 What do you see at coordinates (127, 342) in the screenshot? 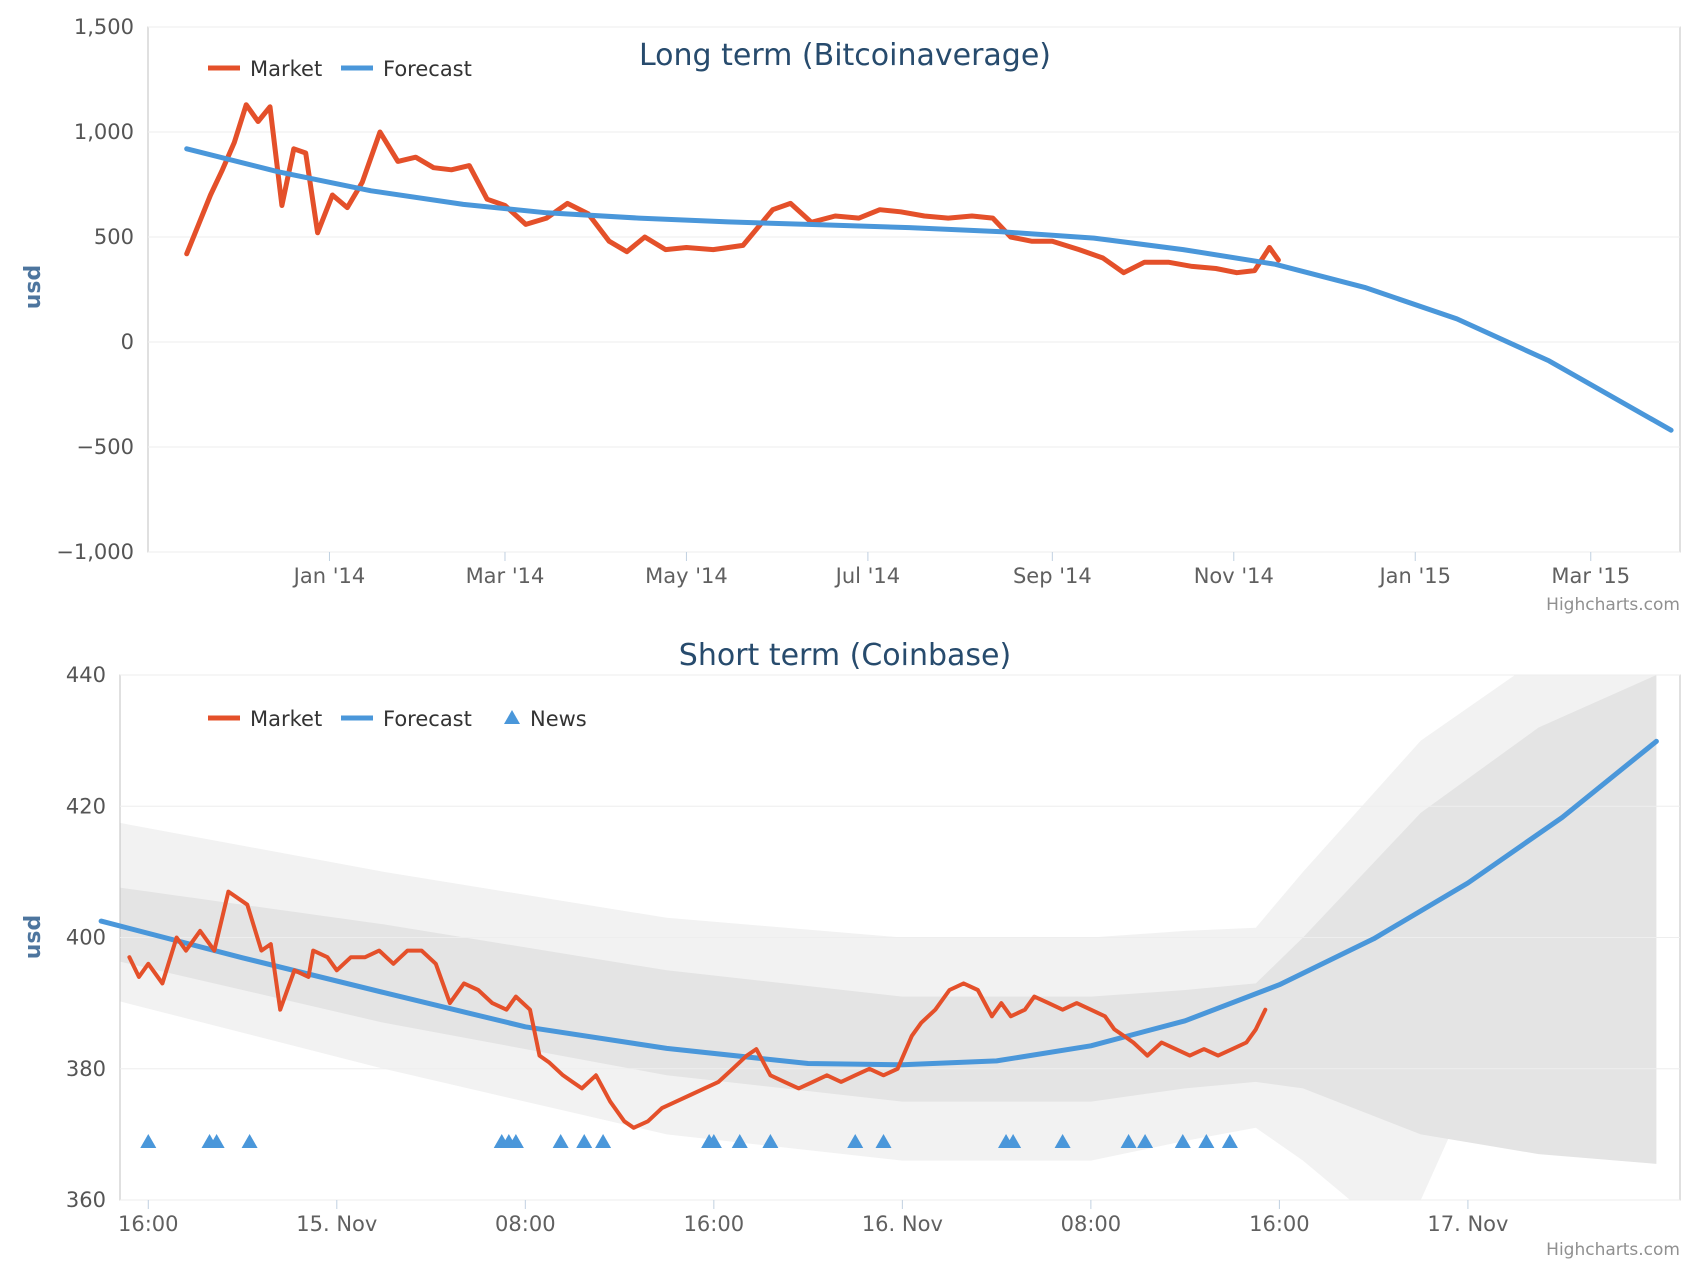
I see `y-tick-label: 0` at bounding box center [127, 342].